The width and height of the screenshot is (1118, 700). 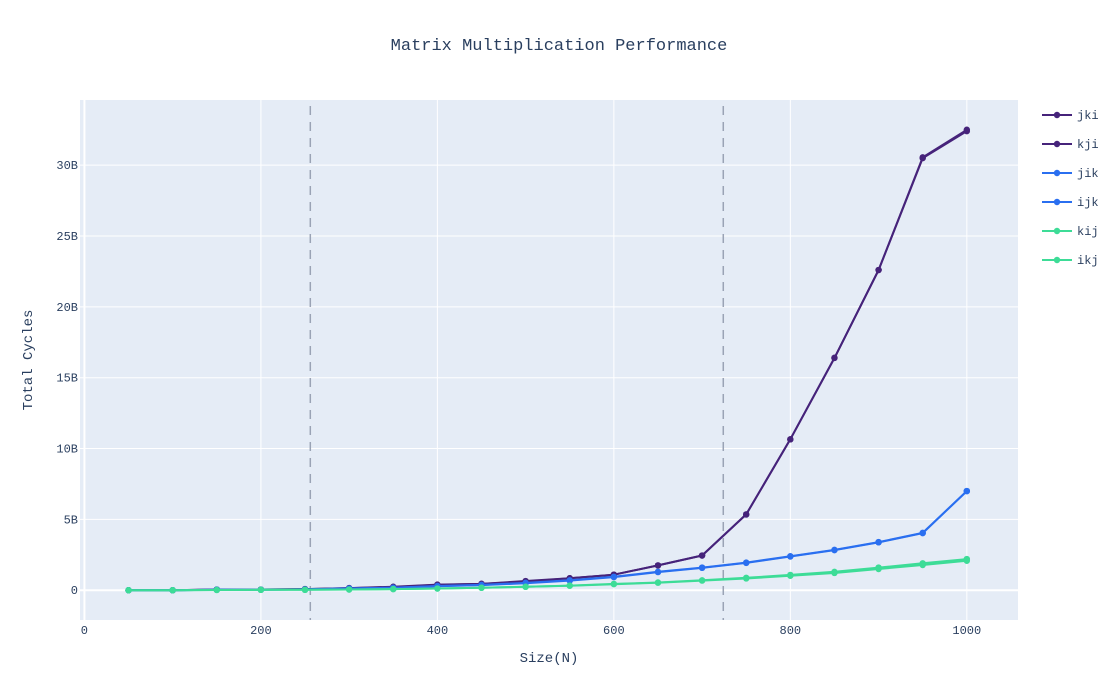 What do you see at coordinates (559, 46) in the screenshot?
I see `chart-title: Matrix Multiplication Performance` at bounding box center [559, 46].